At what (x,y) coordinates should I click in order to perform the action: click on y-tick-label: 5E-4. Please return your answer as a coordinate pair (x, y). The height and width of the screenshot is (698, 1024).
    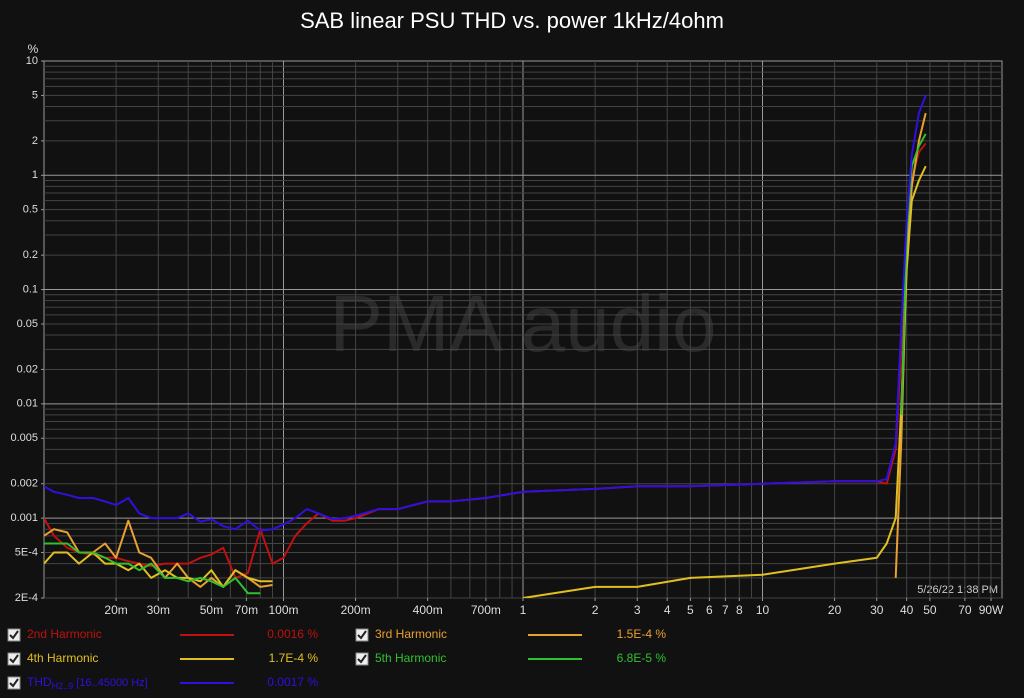
    Looking at the image, I should click on (26, 552).